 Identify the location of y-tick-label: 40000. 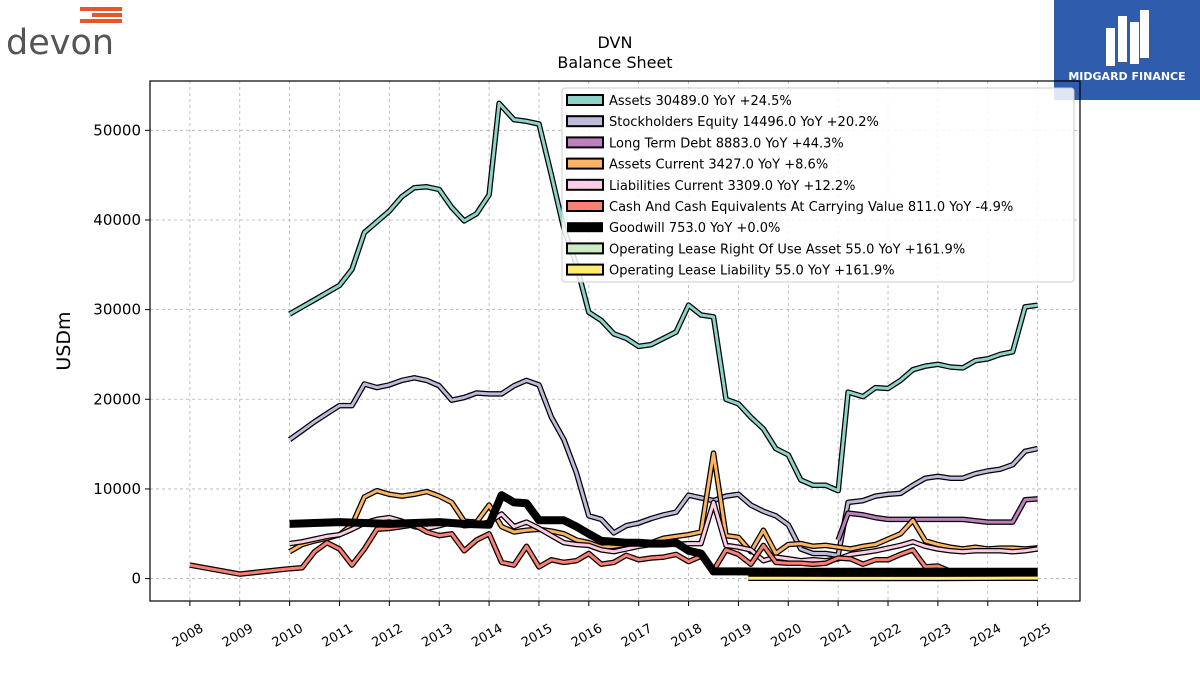
(117, 220).